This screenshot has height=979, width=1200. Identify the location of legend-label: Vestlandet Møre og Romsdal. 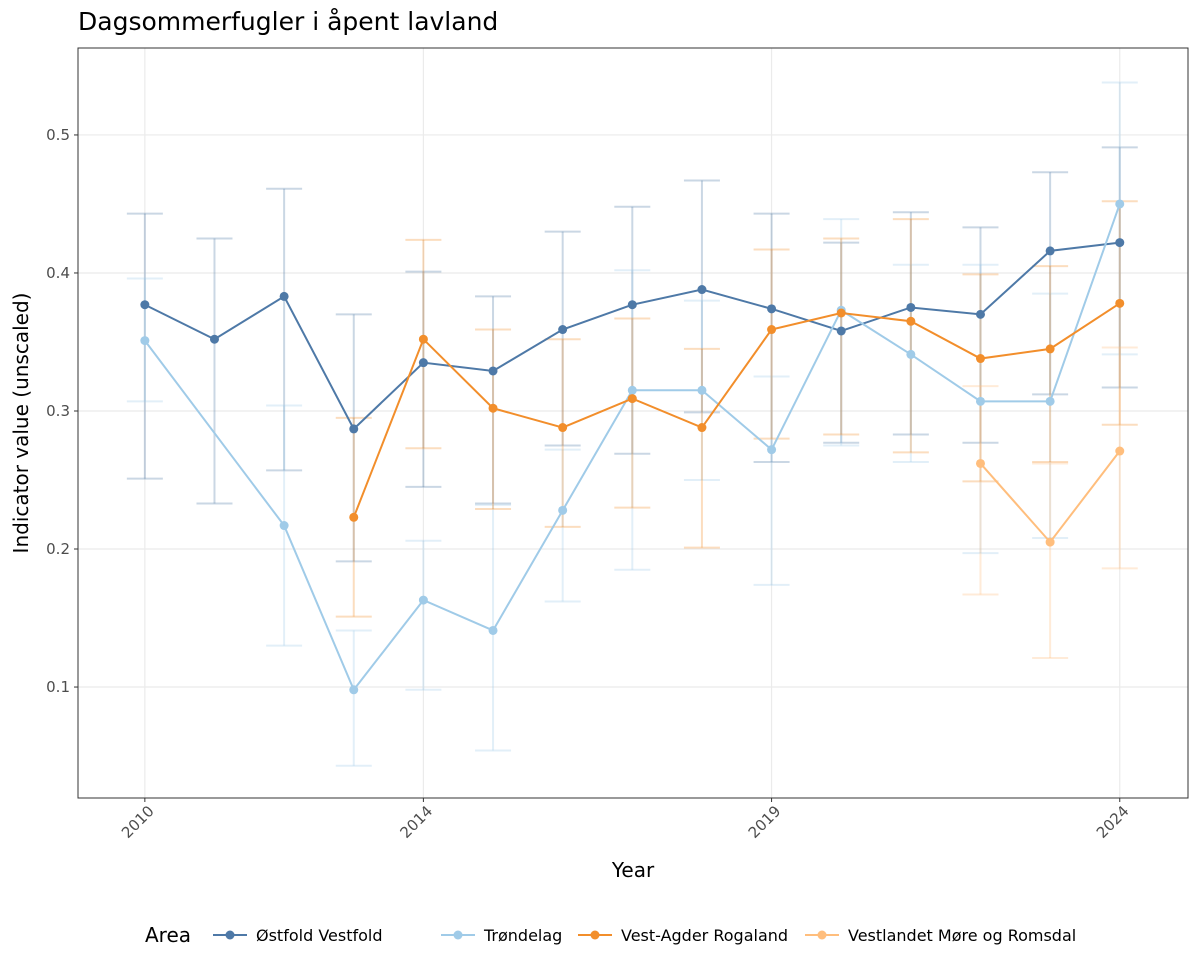
(962, 935).